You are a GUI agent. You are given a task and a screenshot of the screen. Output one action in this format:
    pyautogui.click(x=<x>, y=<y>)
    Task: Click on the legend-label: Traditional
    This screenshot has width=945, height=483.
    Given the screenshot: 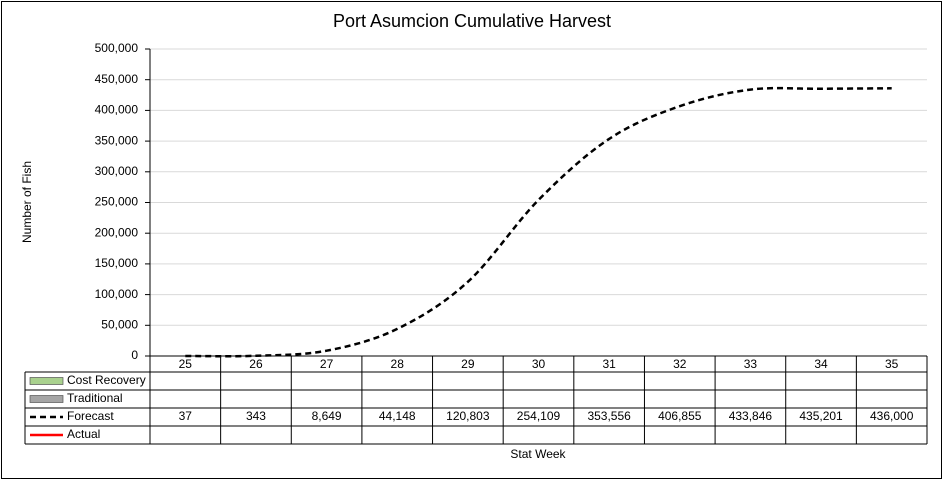 What is the action you would take?
    pyautogui.click(x=95, y=398)
    